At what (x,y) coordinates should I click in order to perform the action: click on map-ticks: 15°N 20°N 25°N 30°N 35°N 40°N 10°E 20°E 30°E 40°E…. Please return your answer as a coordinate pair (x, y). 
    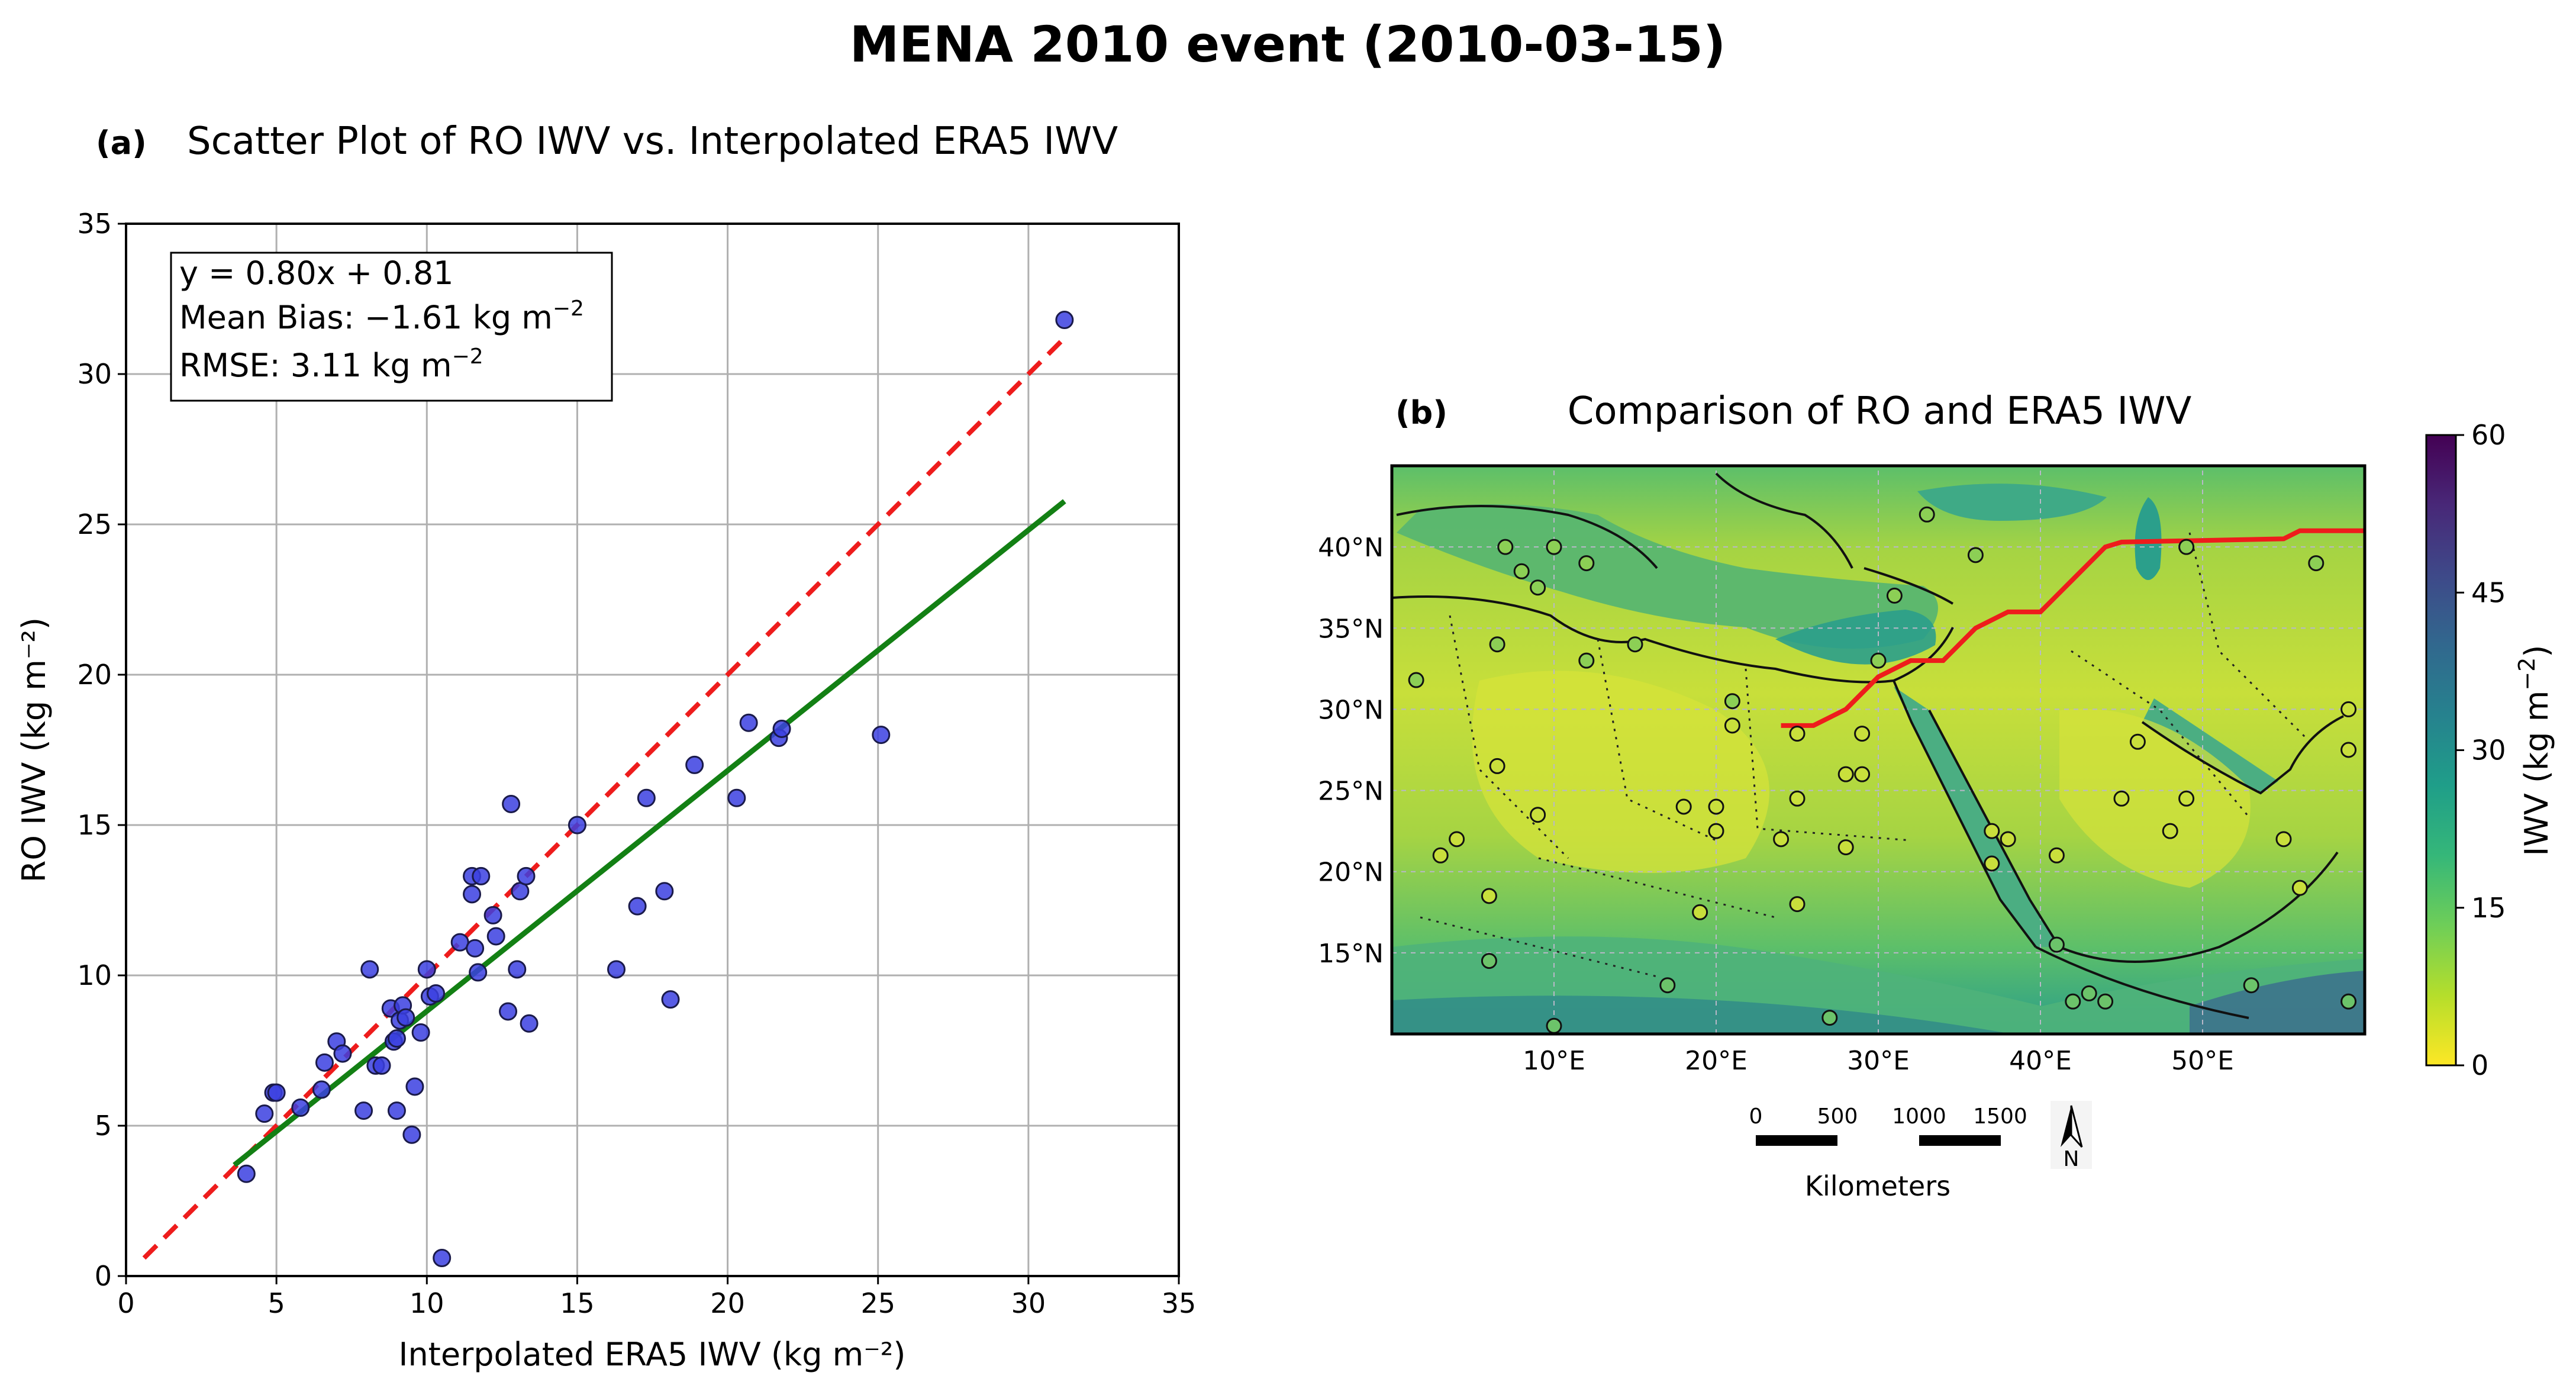
    Looking at the image, I should click on (1776, 804).